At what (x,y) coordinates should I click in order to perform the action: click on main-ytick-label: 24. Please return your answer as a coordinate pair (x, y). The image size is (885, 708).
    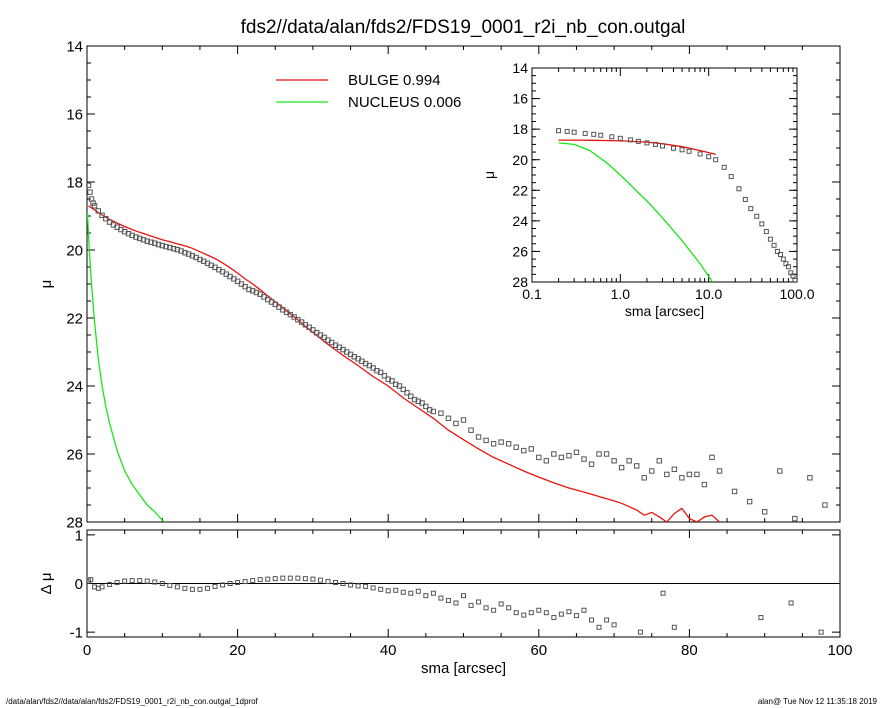
    Looking at the image, I should click on (74, 386).